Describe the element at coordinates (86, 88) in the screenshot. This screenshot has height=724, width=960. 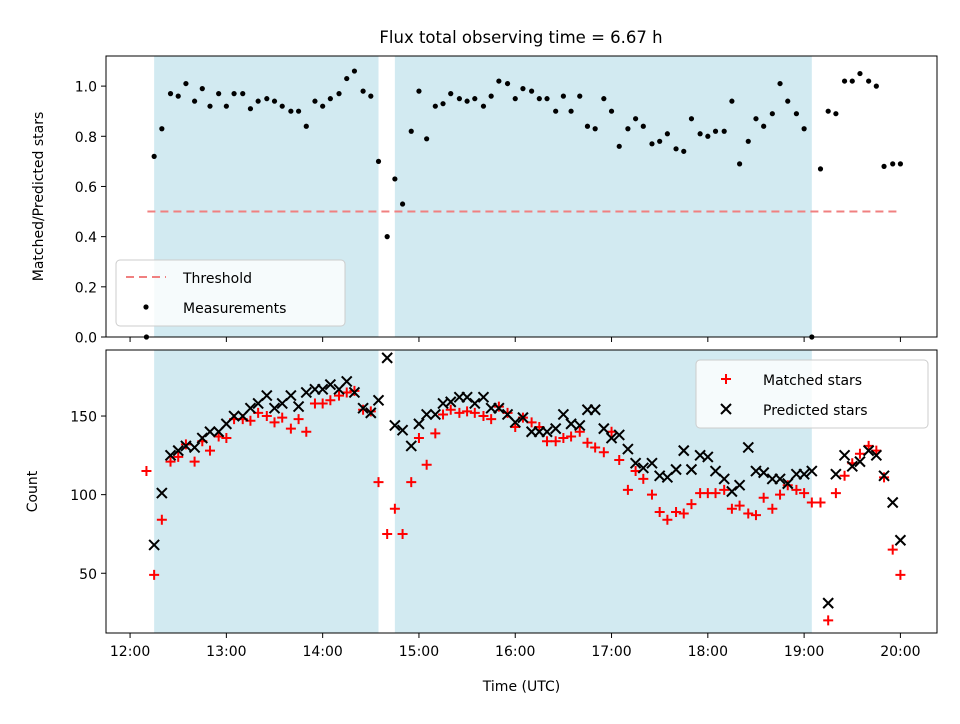
I see `y-tick-label: 1.0` at that location.